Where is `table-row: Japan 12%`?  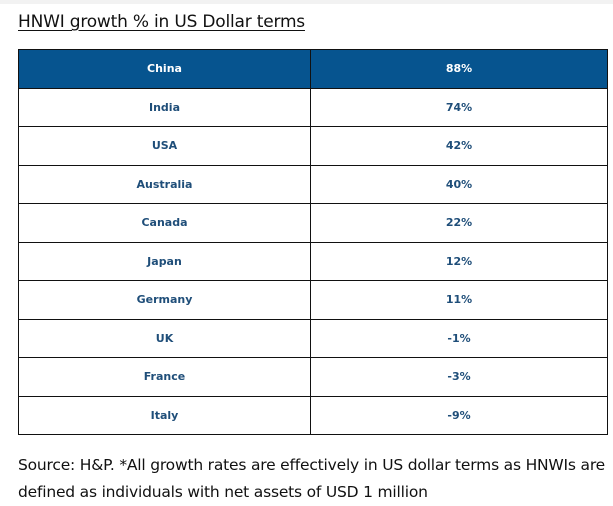
table-row: Japan 12% is located at coordinates (313, 261).